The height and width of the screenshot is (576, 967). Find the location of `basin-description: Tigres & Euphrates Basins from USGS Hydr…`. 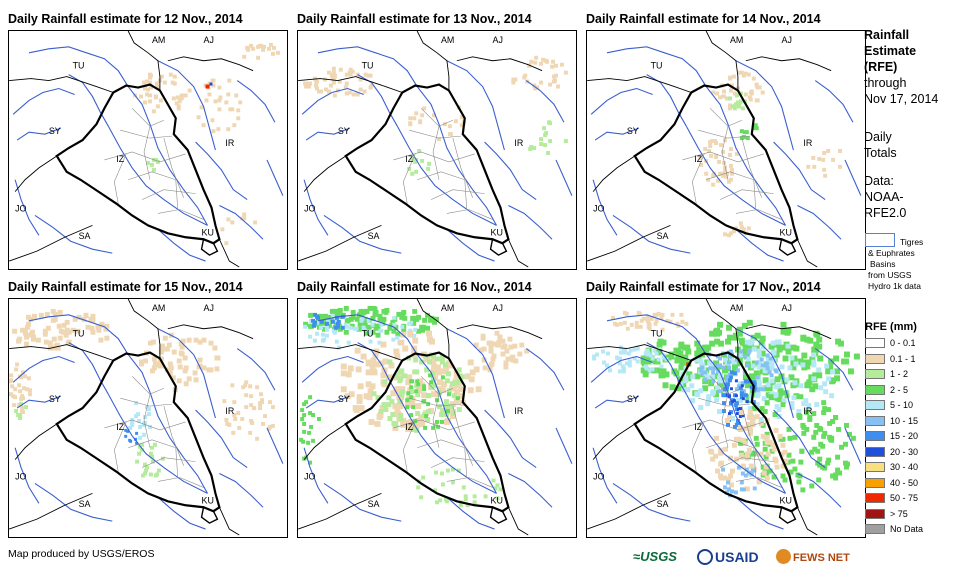

basin-description: Tigres & Euphrates Basins from USGS Hydr… is located at coordinates (916, 264).